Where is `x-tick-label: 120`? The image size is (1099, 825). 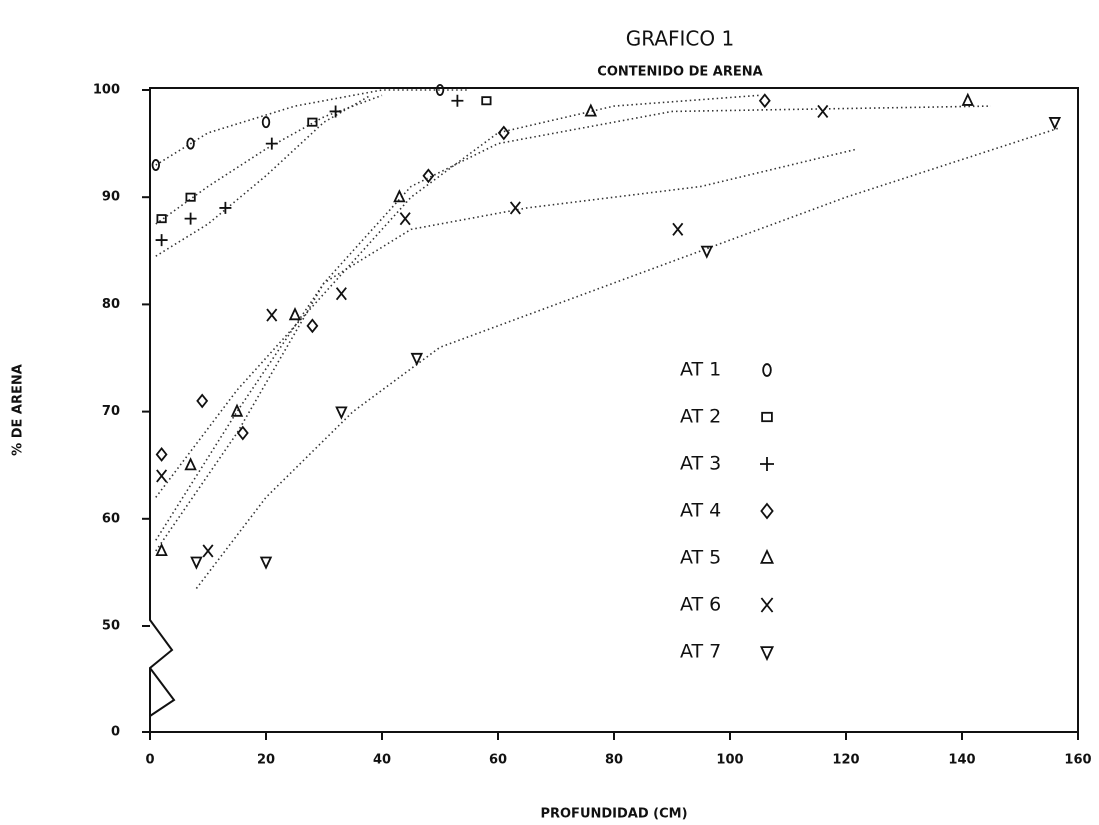
x-tick-label: 120 is located at coordinates (845, 760).